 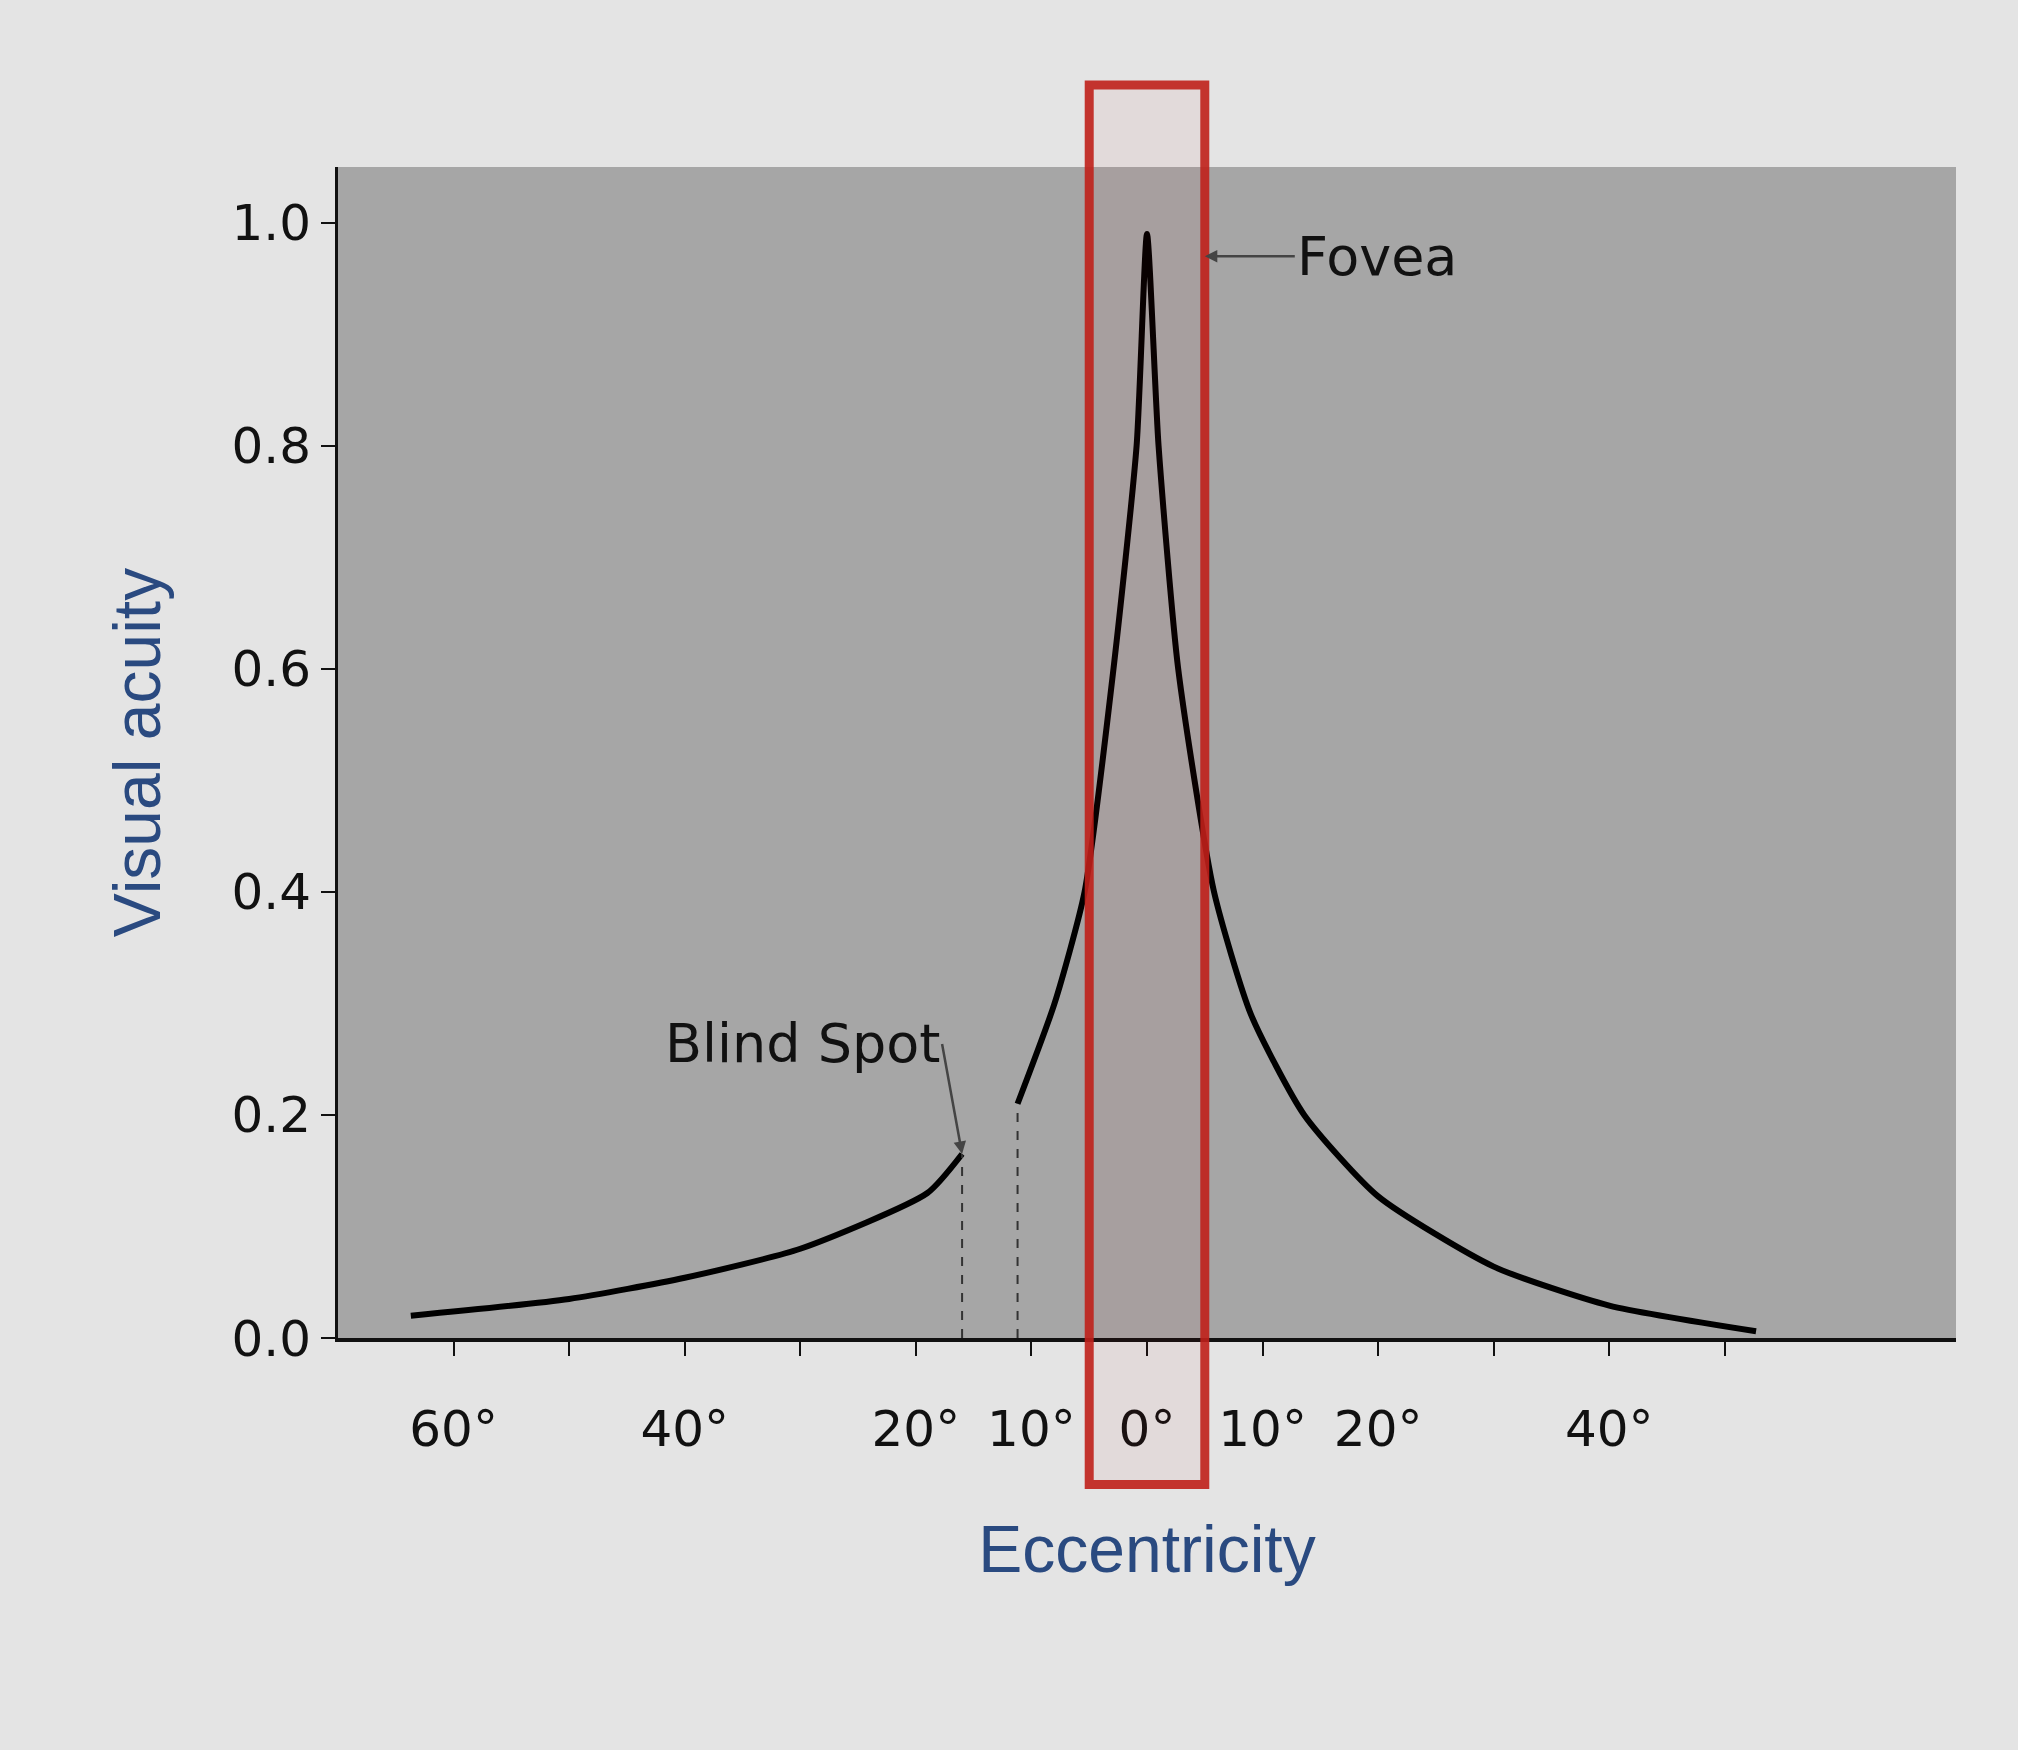 What do you see at coordinates (271, 1338) in the screenshot?
I see `y-tick-label: 0.0` at bounding box center [271, 1338].